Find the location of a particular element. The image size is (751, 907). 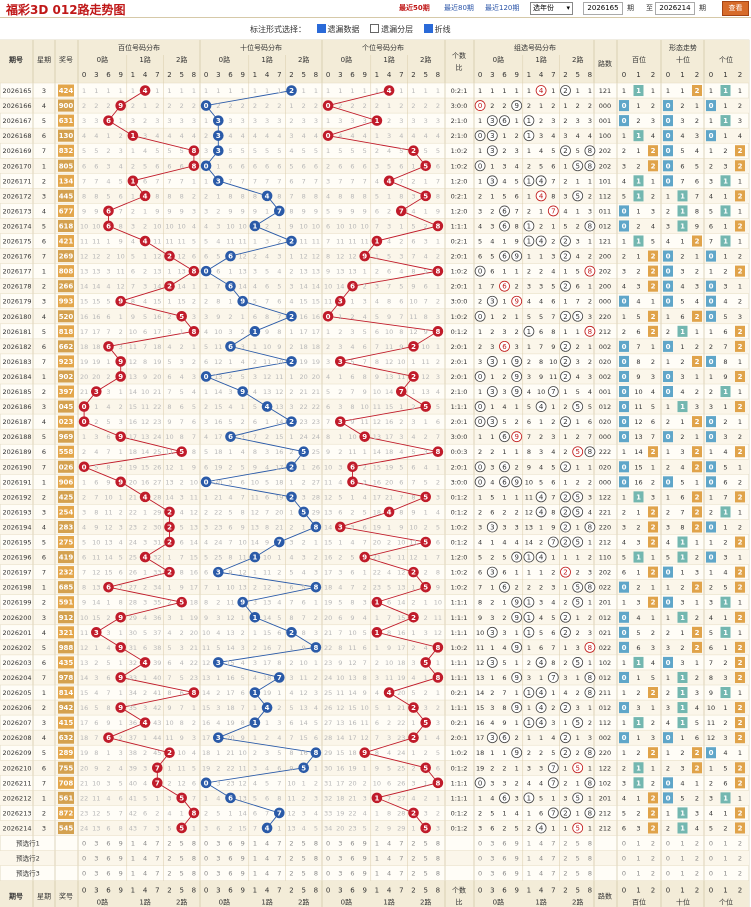

omission-value: 7 is located at coordinates (84, 573).